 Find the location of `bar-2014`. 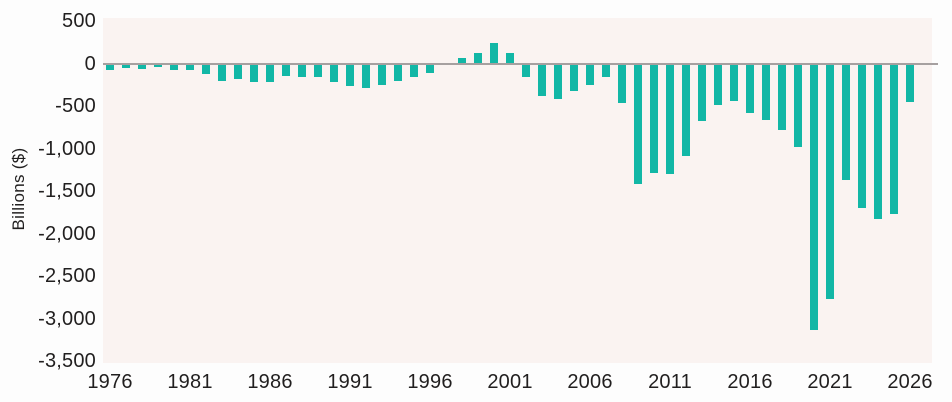

bar-2014 is located at coordinates (718, 84).